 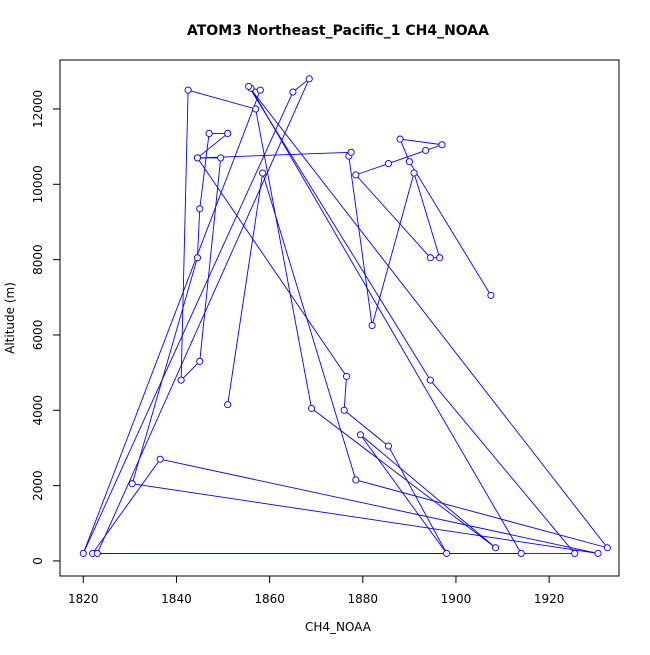 What do you see at coordinates (269, 599) in the screenshot?
I see `x-tick-label: 1860` at bounding box center [269, 599].